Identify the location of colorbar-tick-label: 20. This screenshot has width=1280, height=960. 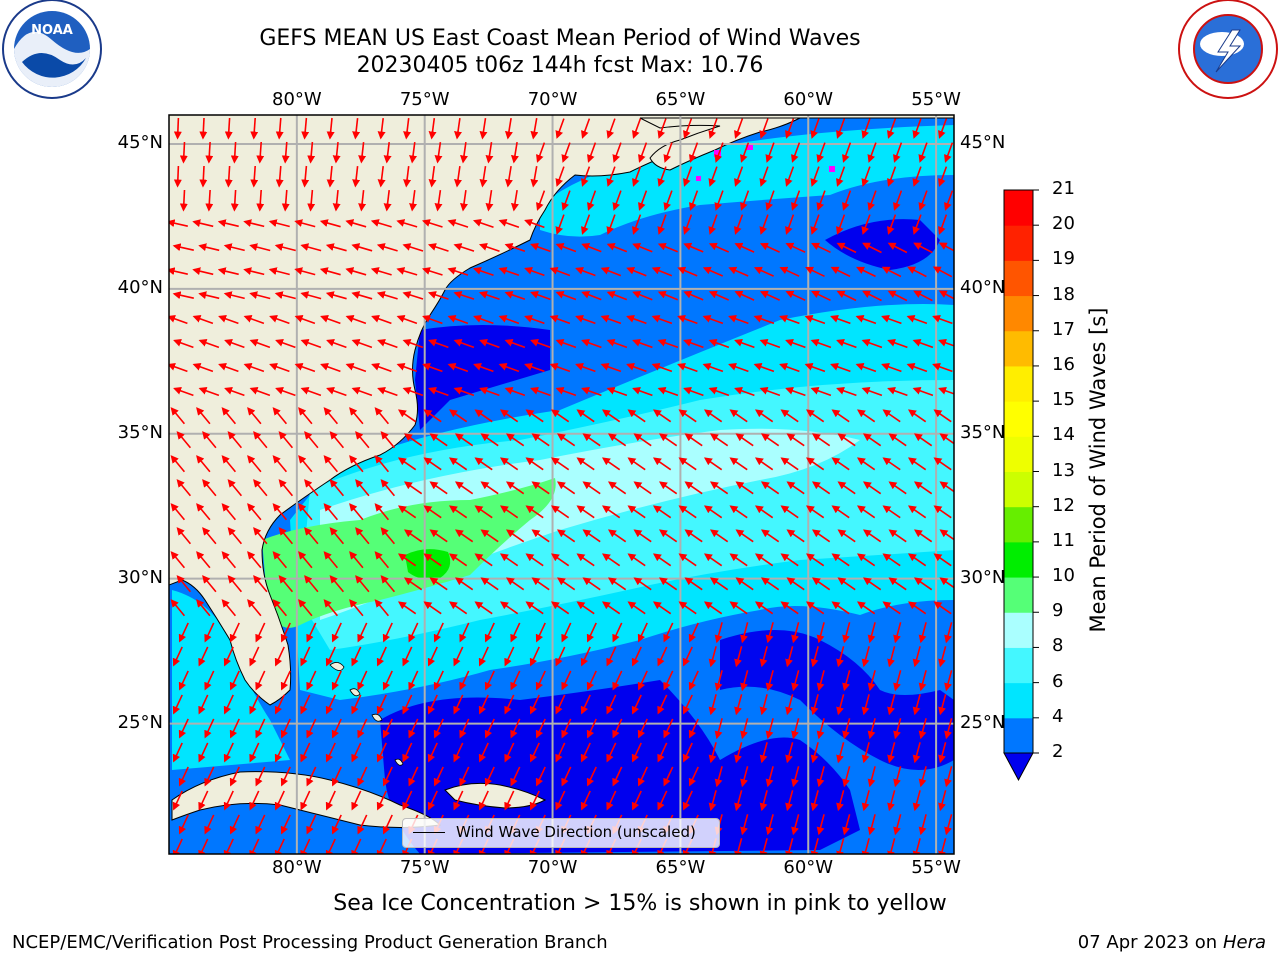
(1063, 224).